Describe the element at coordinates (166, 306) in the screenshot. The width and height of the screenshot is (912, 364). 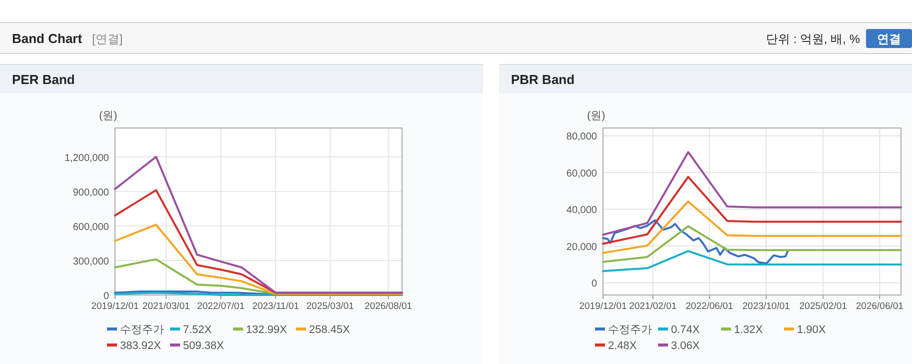
I see `x-tick-label: 2021/03/01` at that location.